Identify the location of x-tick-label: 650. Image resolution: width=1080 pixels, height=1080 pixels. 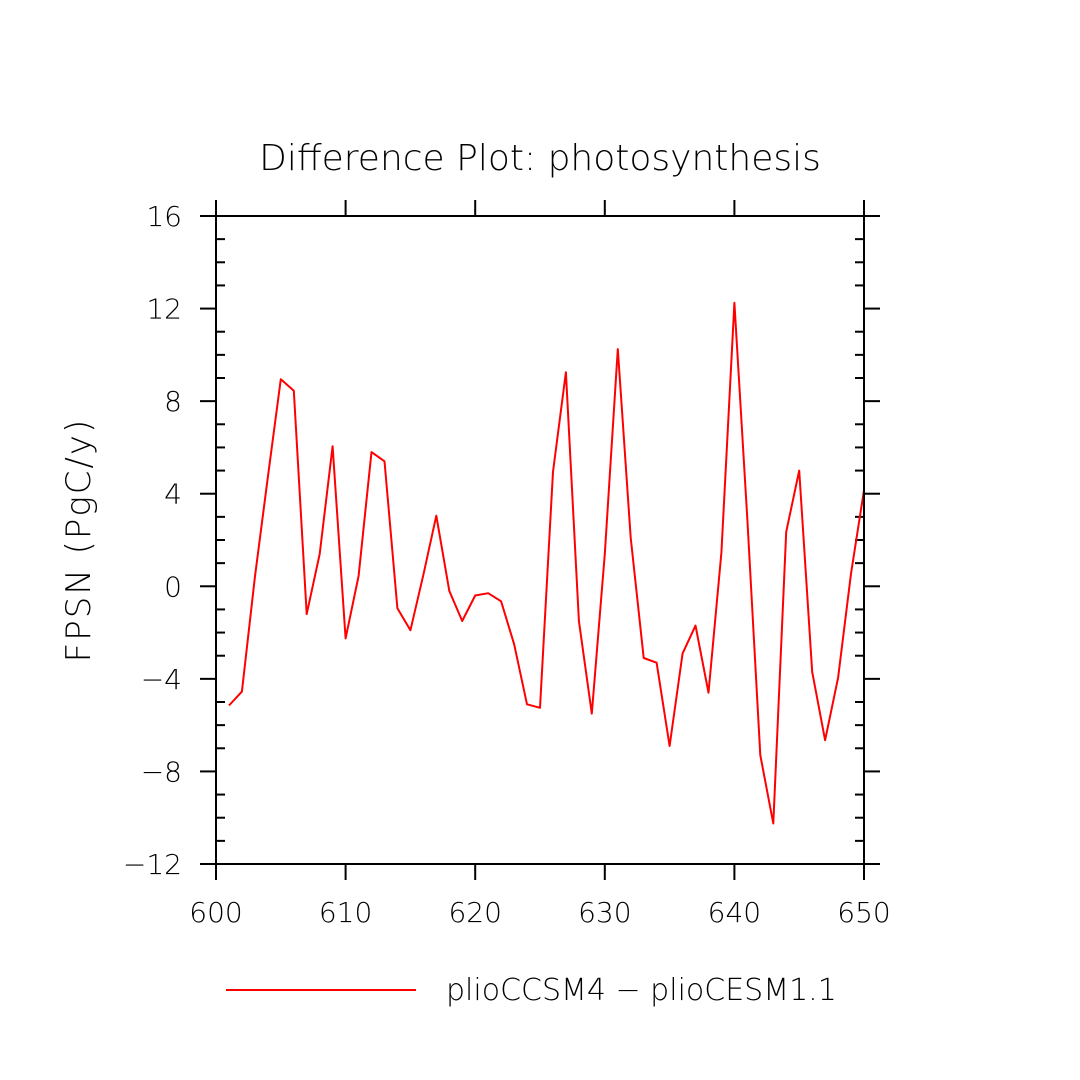
(863, 912).